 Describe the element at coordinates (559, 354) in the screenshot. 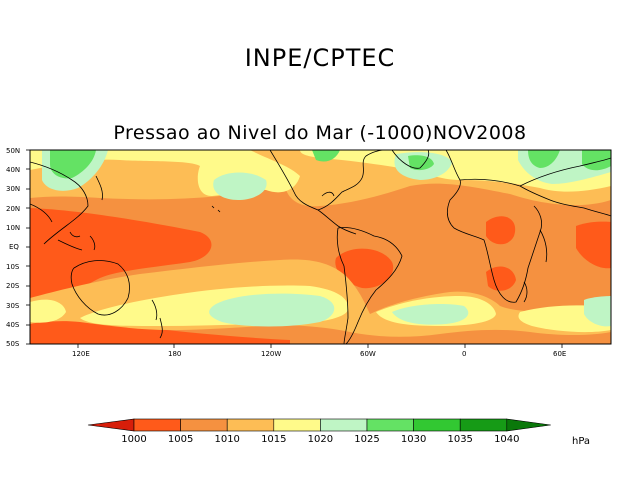

I see `lon-label-60e: 60E` at that location.